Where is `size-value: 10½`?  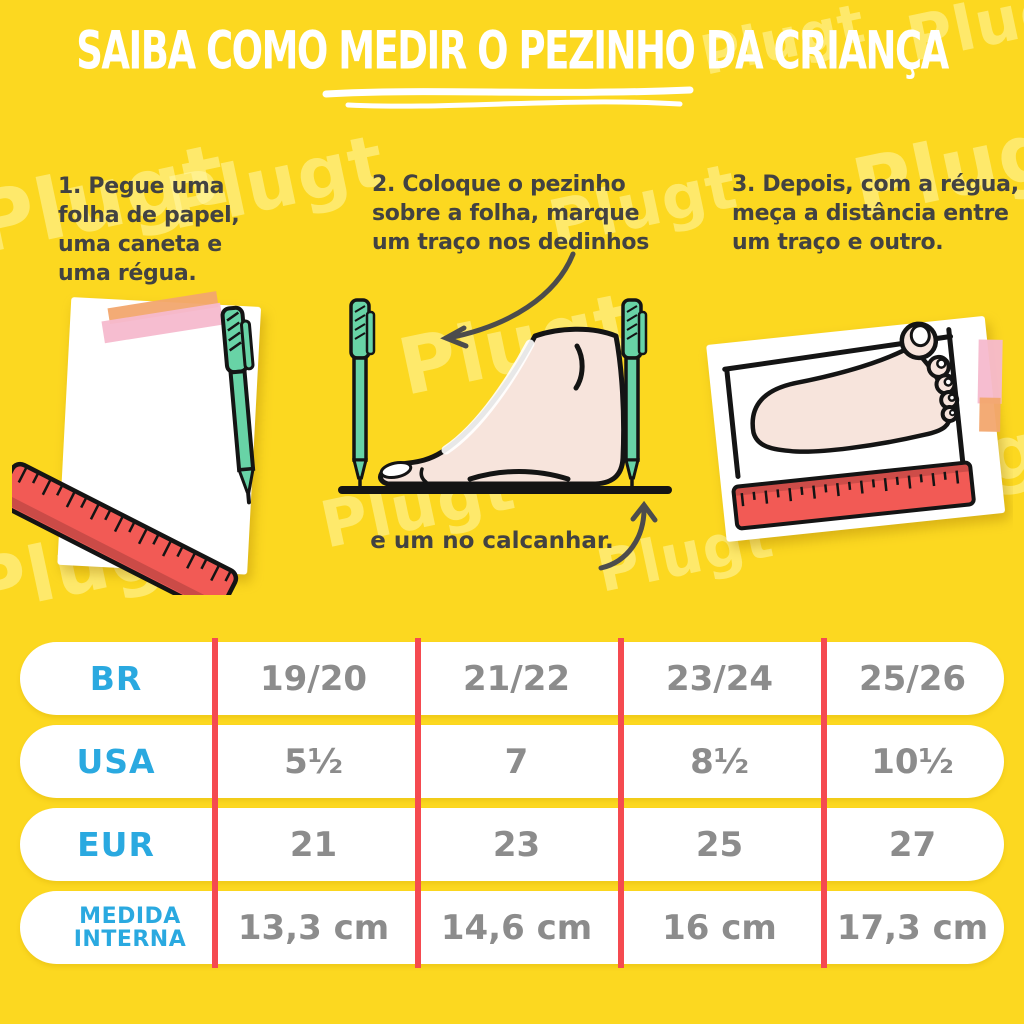 size-value: 10½ is located at coordinates (912, 761).